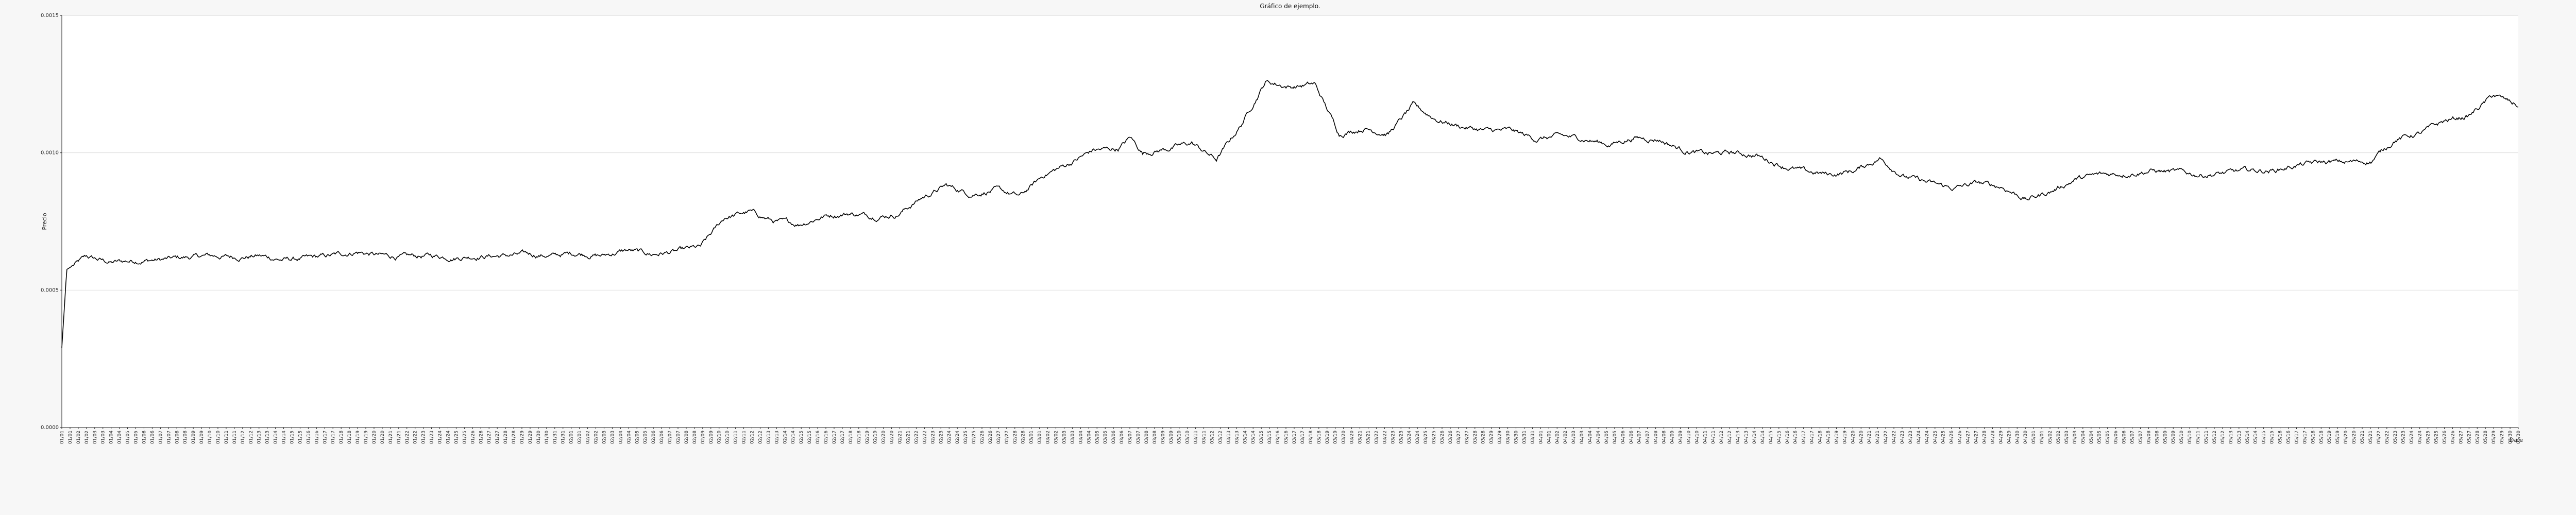 Image resolution: width=2576 pixels, height=515 pixels. I want to click on x-tick-label: 02/06, so click(653, 437).